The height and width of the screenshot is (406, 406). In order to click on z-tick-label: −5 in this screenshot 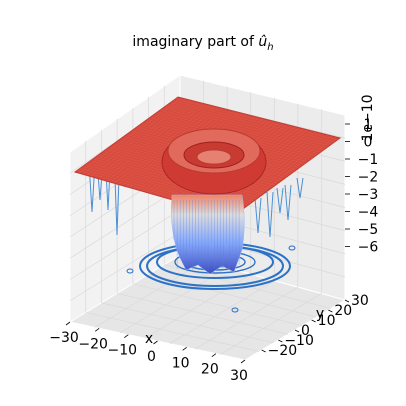, I will do `click(368, 230)`.